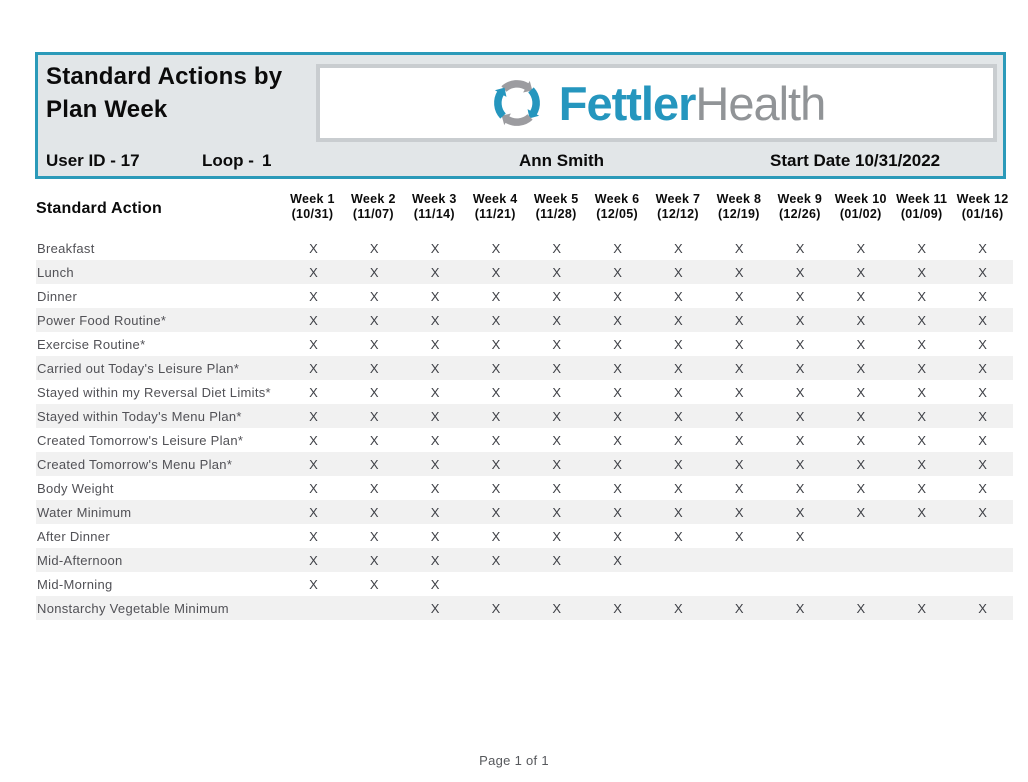 The height and width of the screenshot is (782, 1028). I want to click on column-header-week-7: Week 7 (12/12), so click(678, 206).